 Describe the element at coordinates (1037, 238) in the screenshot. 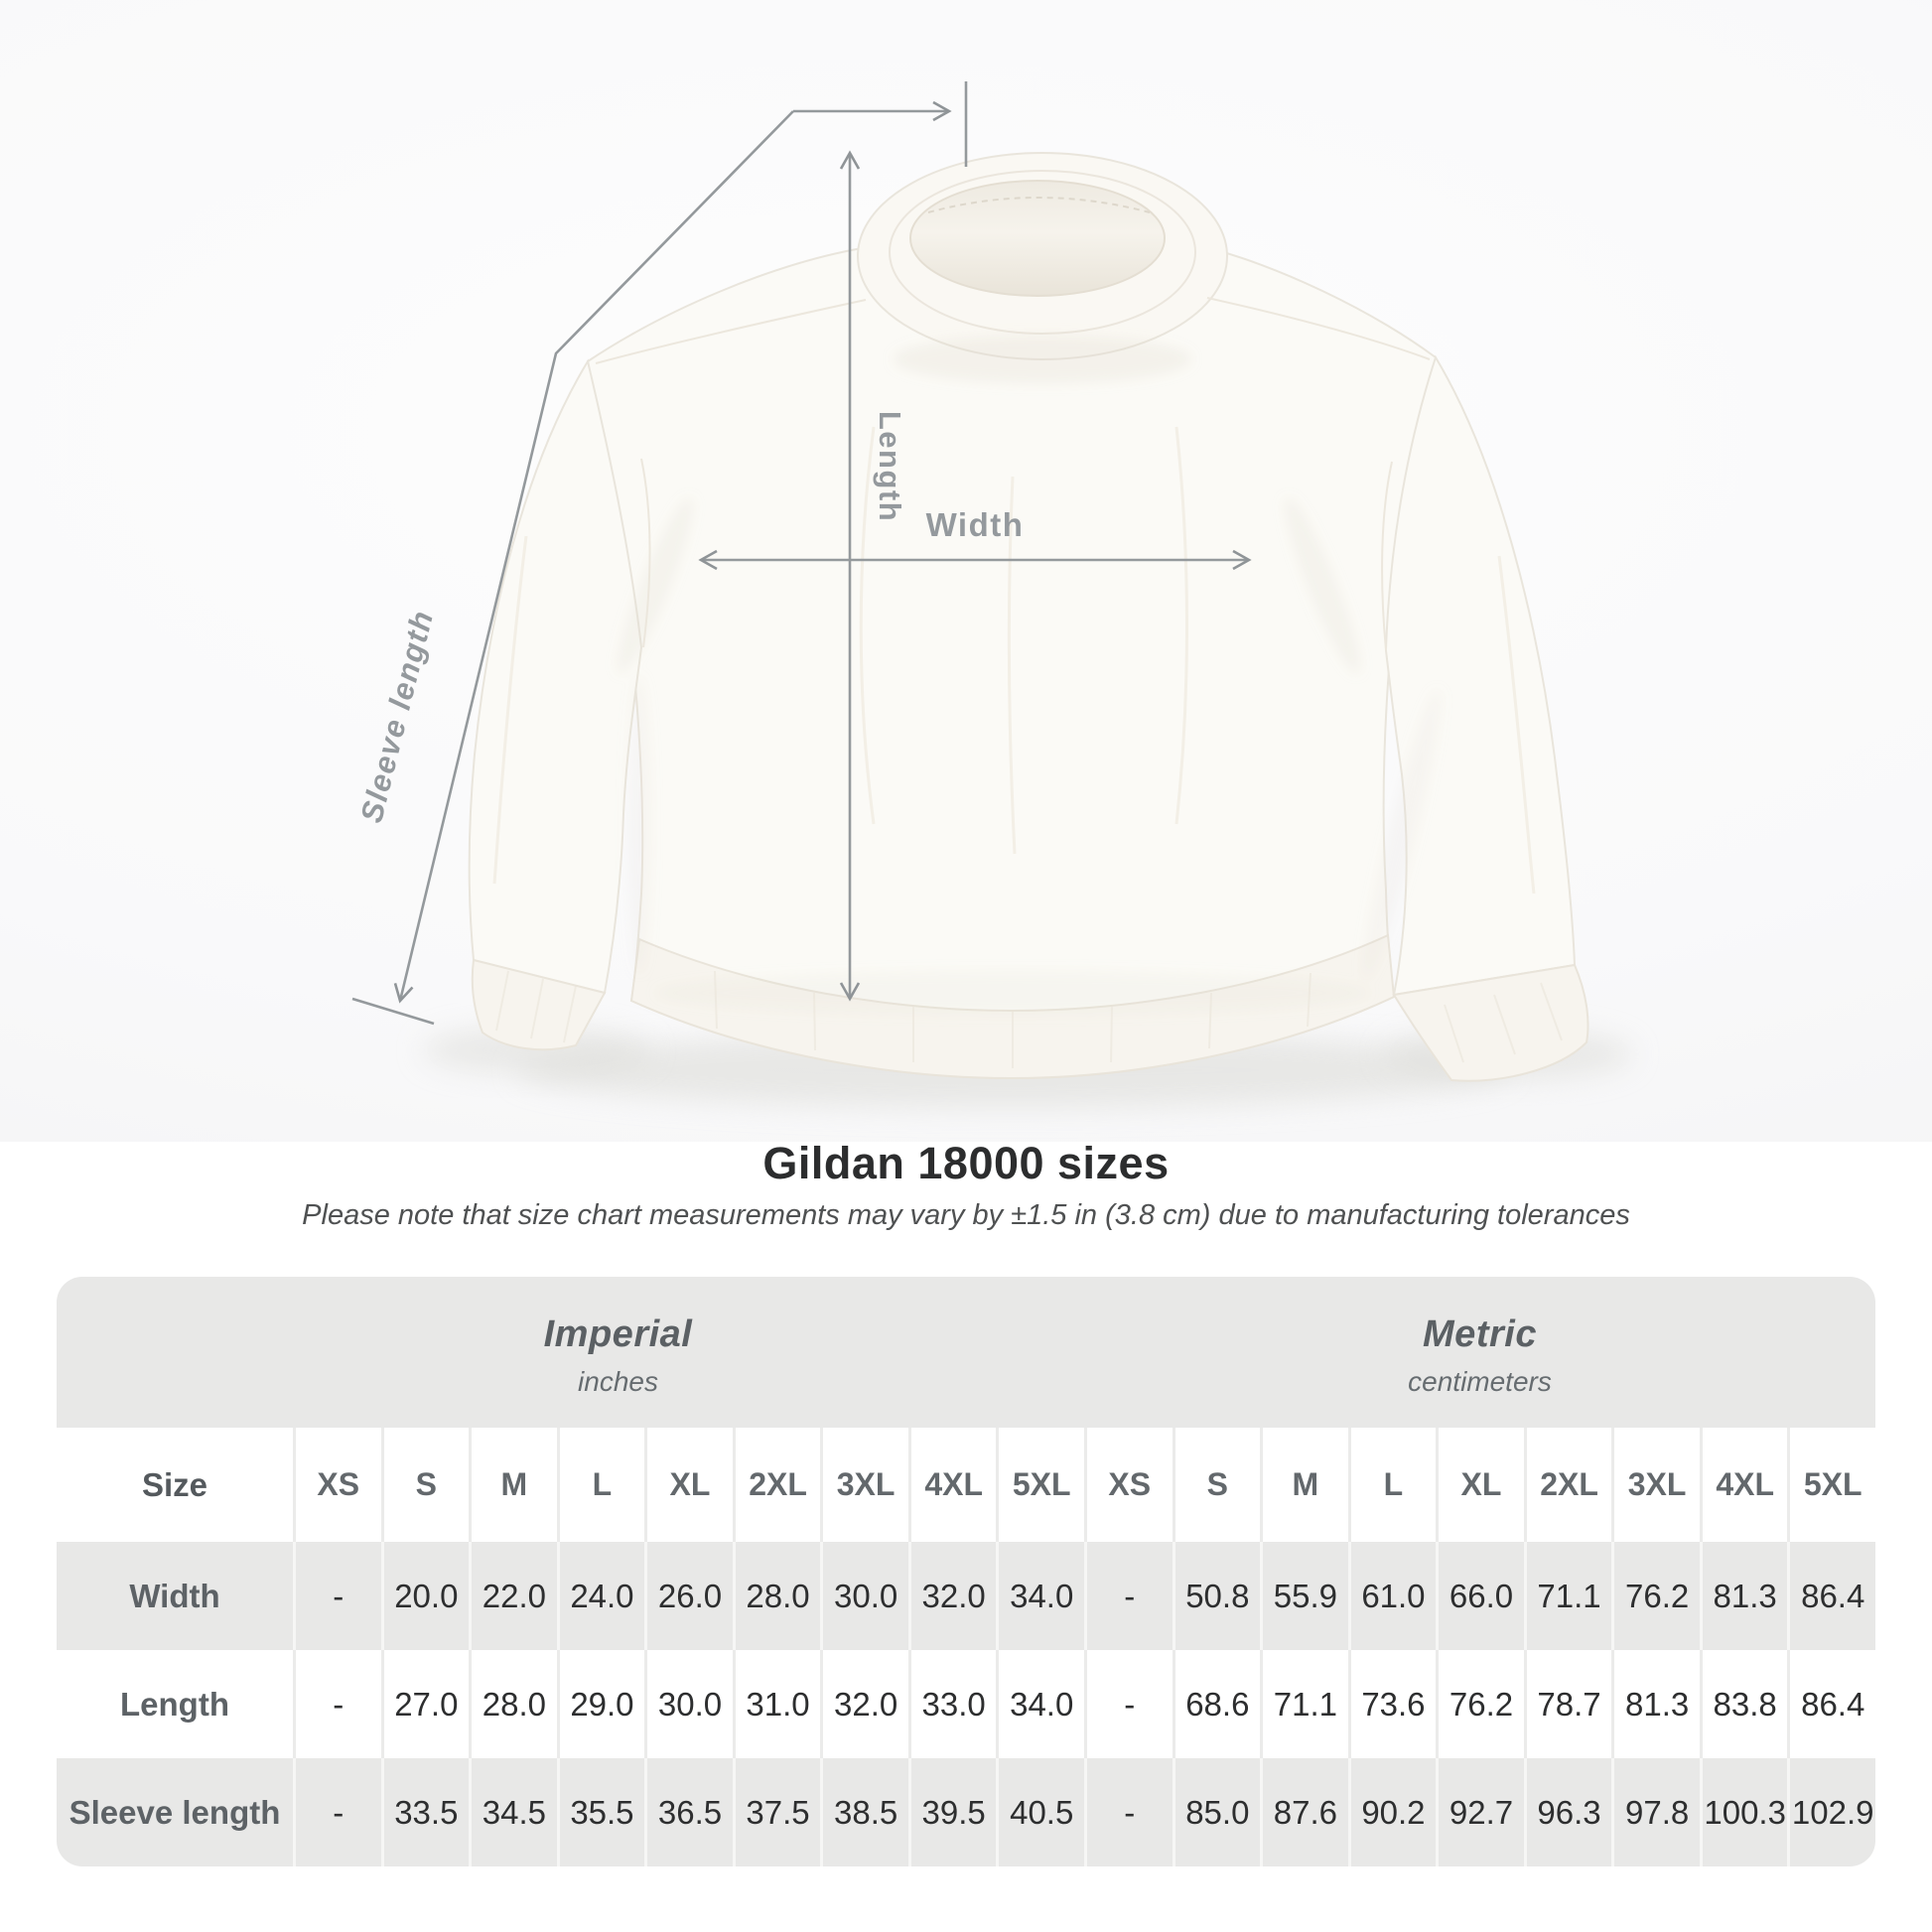

I see `neck-opening` at that location.